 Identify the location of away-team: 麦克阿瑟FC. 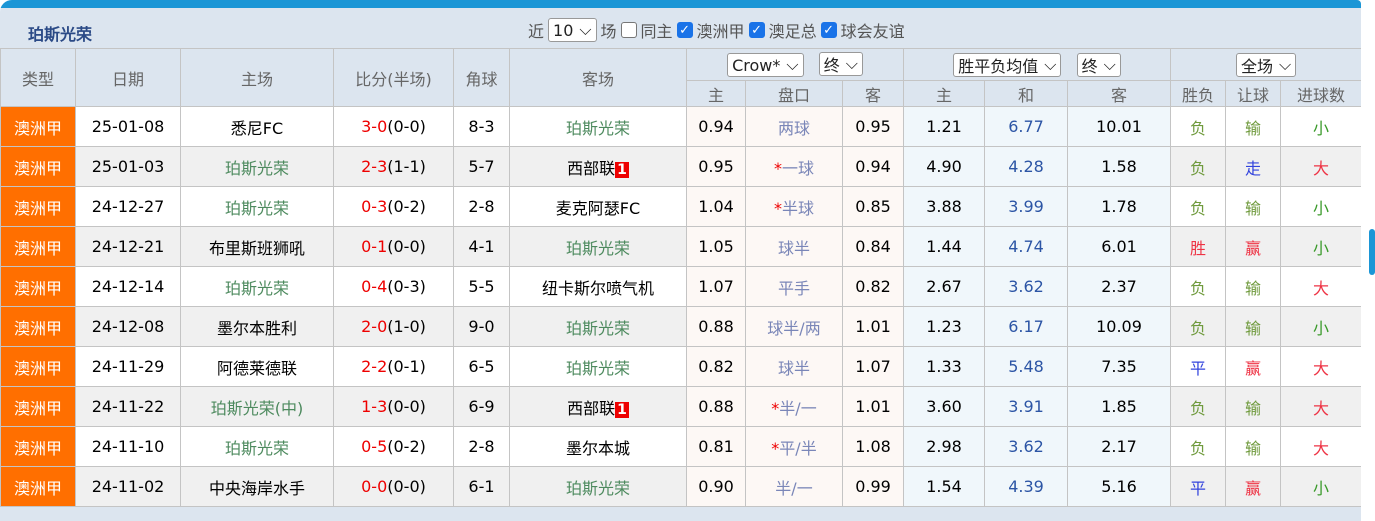
(598, 206).